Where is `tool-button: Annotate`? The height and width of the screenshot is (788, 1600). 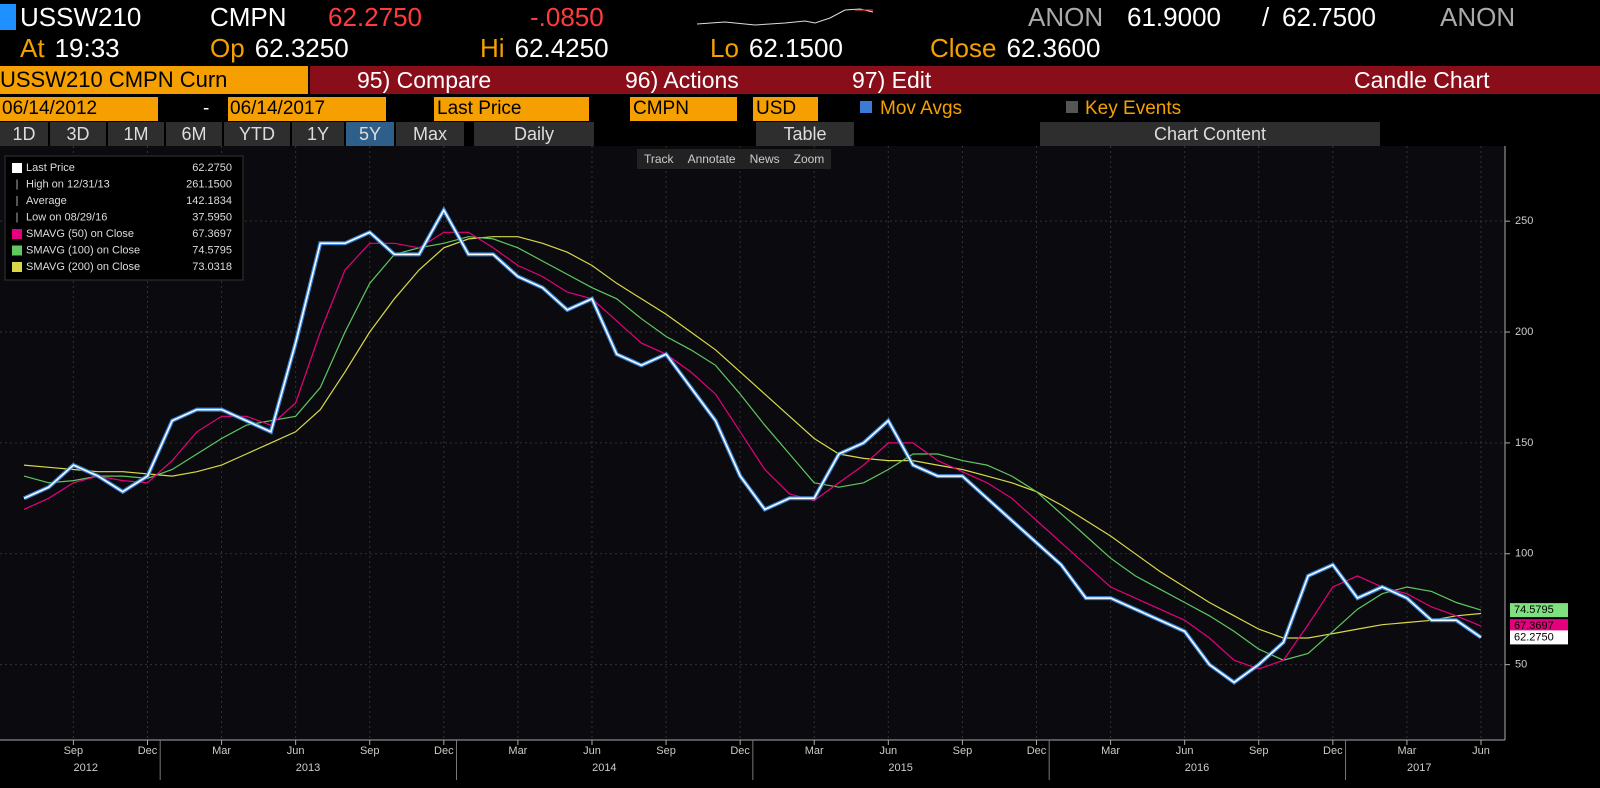
tool-button: Annotate is located at coordinates (711, 159).